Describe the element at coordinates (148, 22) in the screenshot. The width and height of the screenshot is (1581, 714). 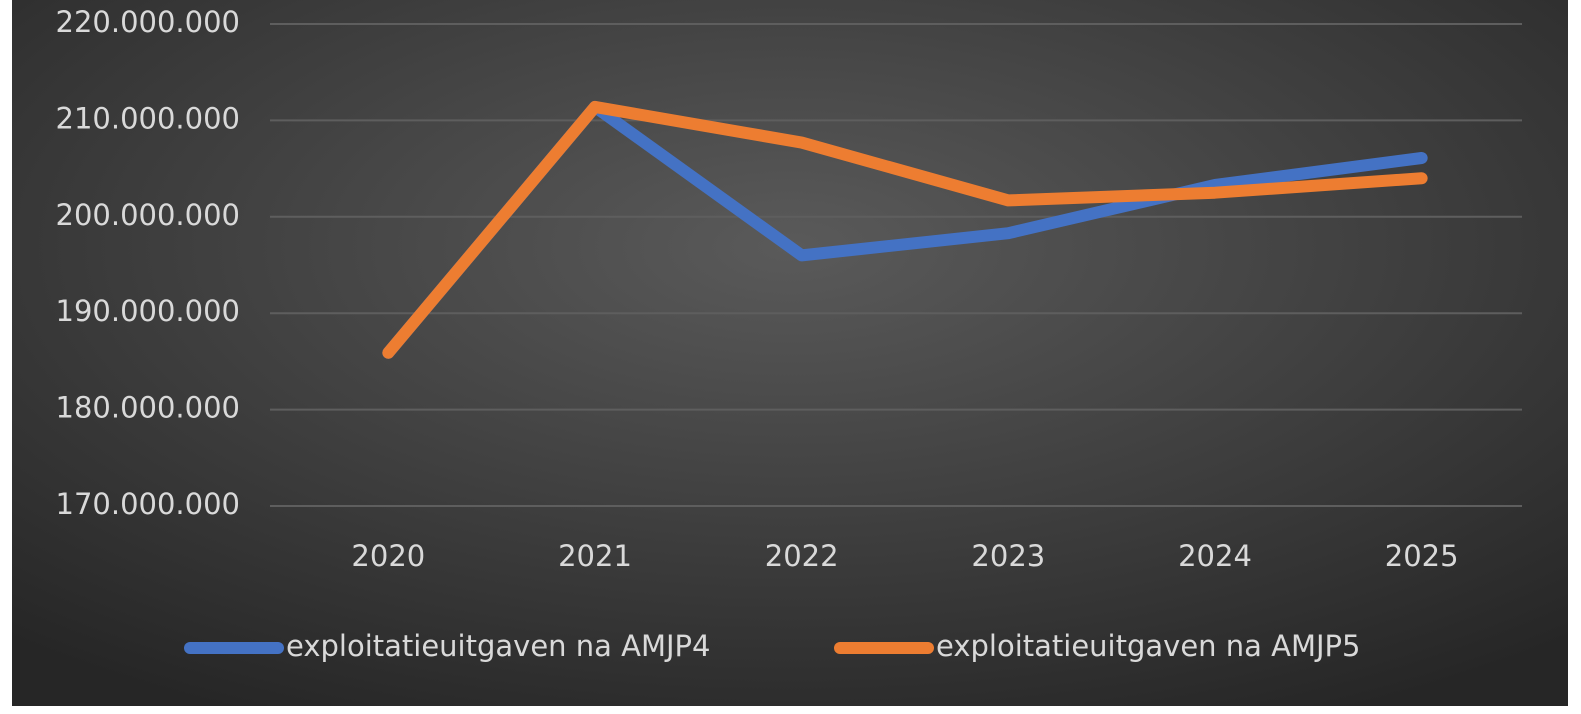
I see `y-tick-label: 220.000.000` at that location.